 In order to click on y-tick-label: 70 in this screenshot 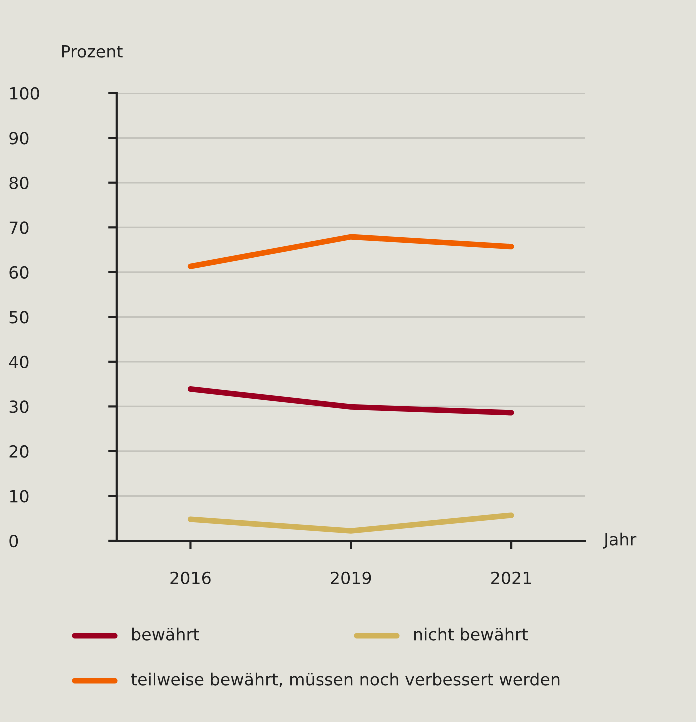, I will do `click(19, 228)`.